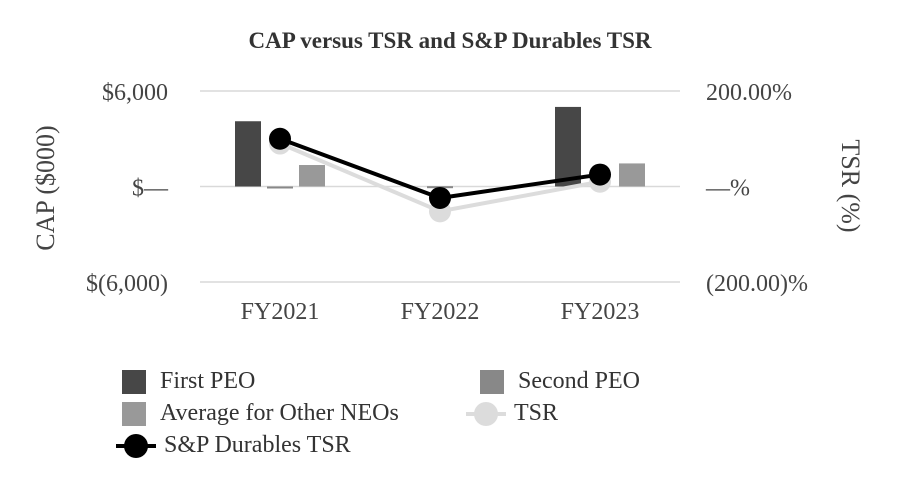 Image resolution: width=900 pixels, height=500 pixels. What do you see at coordinates (150, 189) in the screenshot?
I see `y-left-tick-label: $—` at bounding box center [150, 189].